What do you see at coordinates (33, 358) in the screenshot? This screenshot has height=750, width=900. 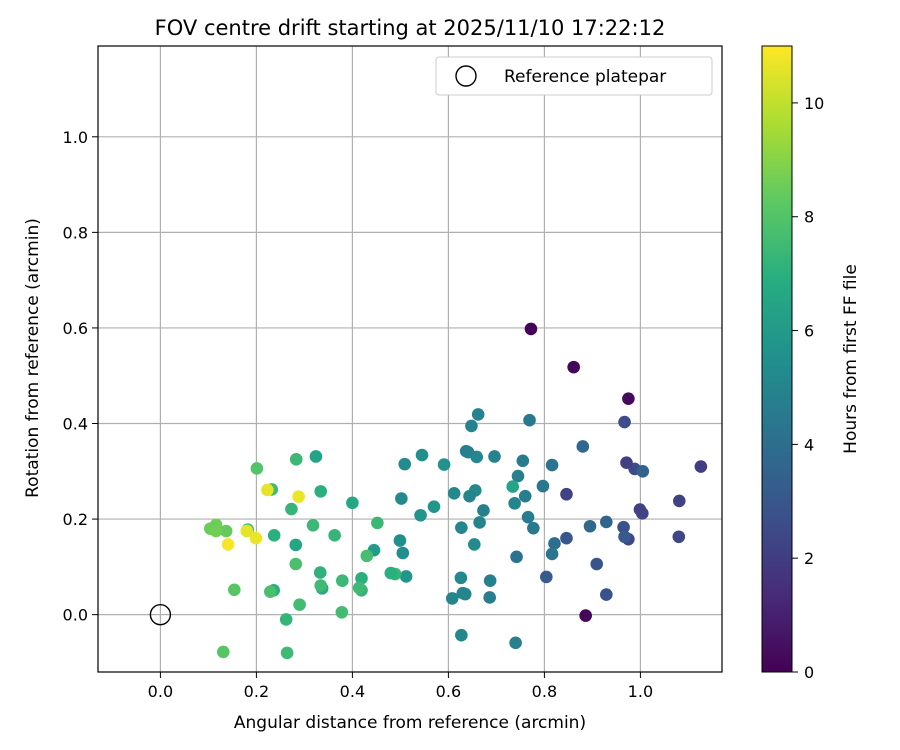 I see `y-axis-label: Rotation from reference (arcmin)` at bounding box center [33, 358].